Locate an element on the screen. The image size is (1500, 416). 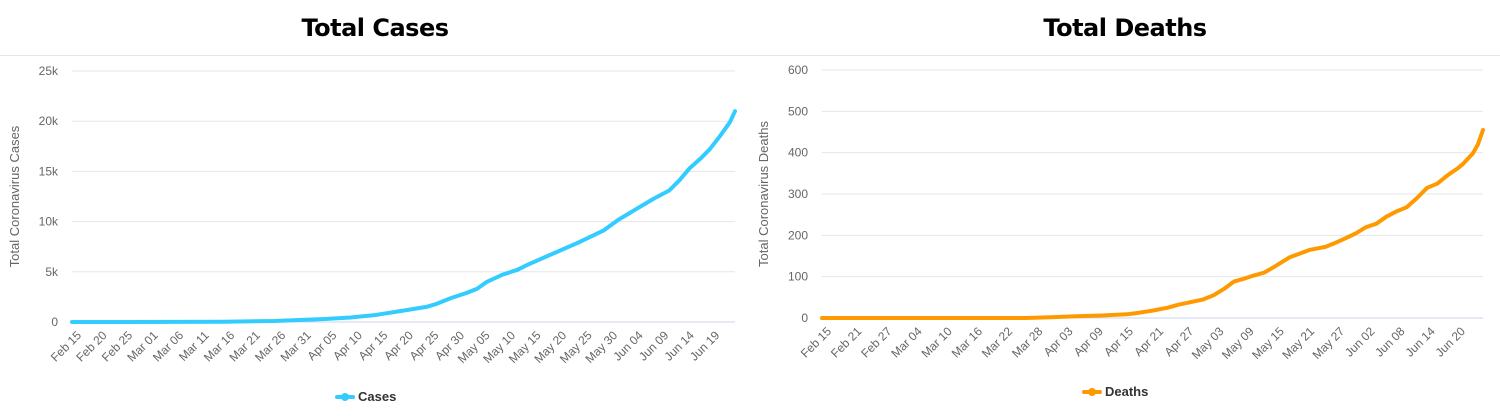
legend: Deaths is located at coordinates (1115, 391).